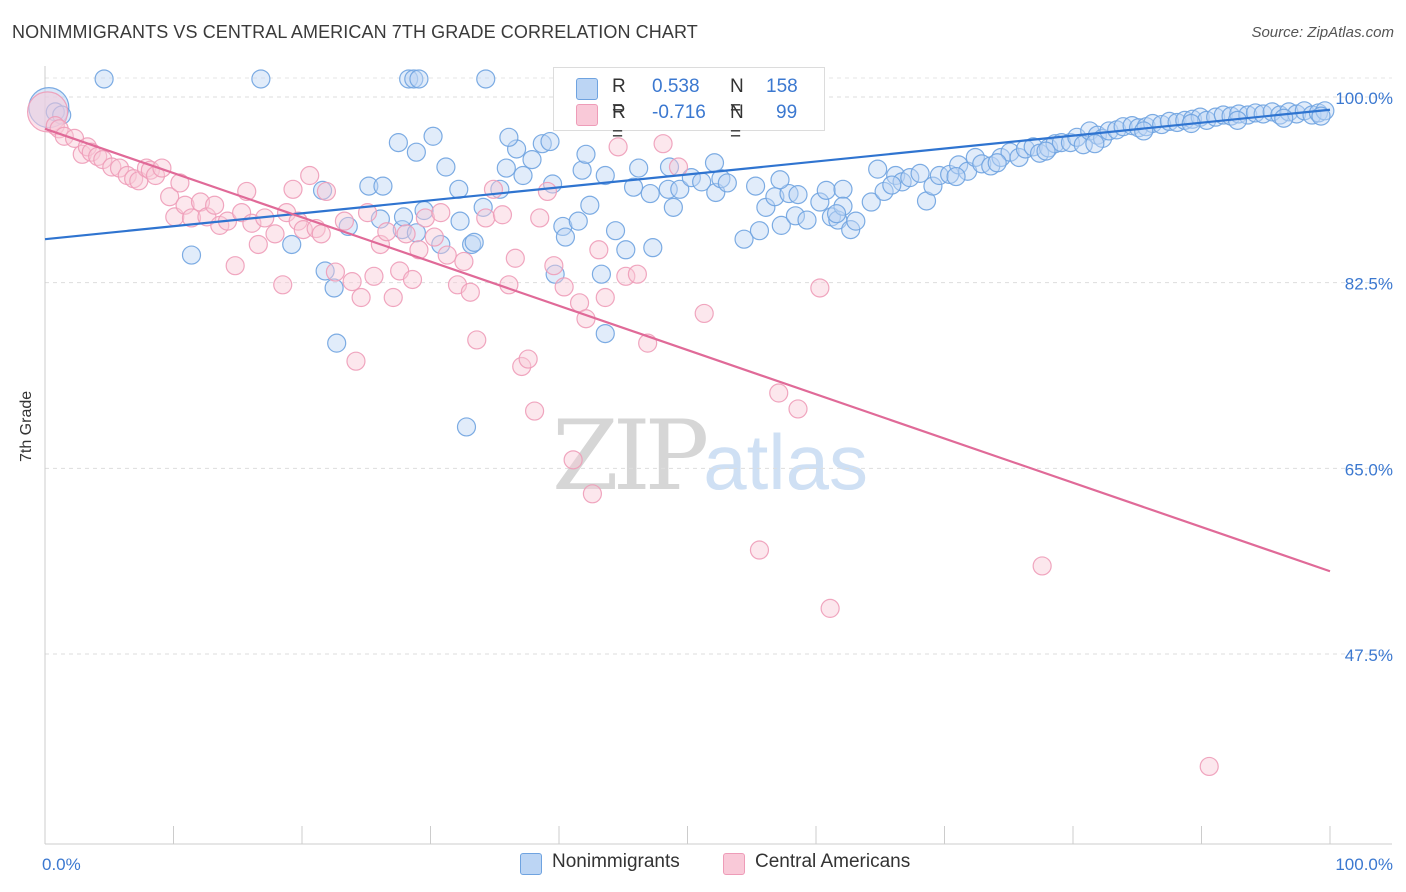  Describe the element at coordinates (737, 123) in the screenshot. I see `legend-n-label: N =` at that location.